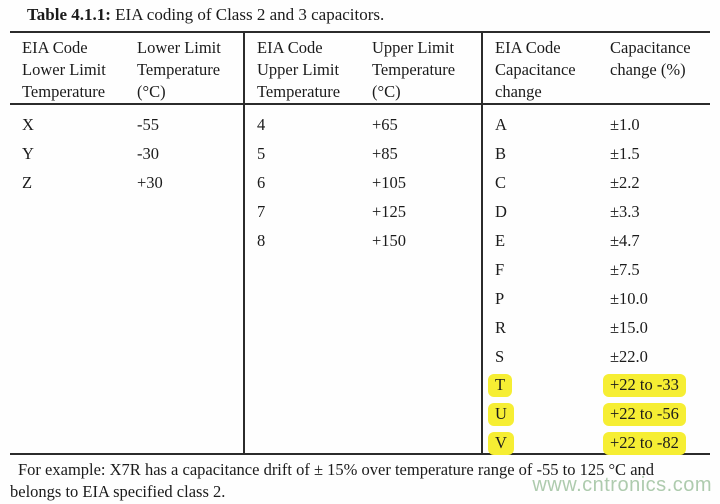 Image resolution: width=720 pixels, height=504 pixels. Describe the element at coordinates (501, 327) in the screenshot. I see `code-cell: R` at that location.